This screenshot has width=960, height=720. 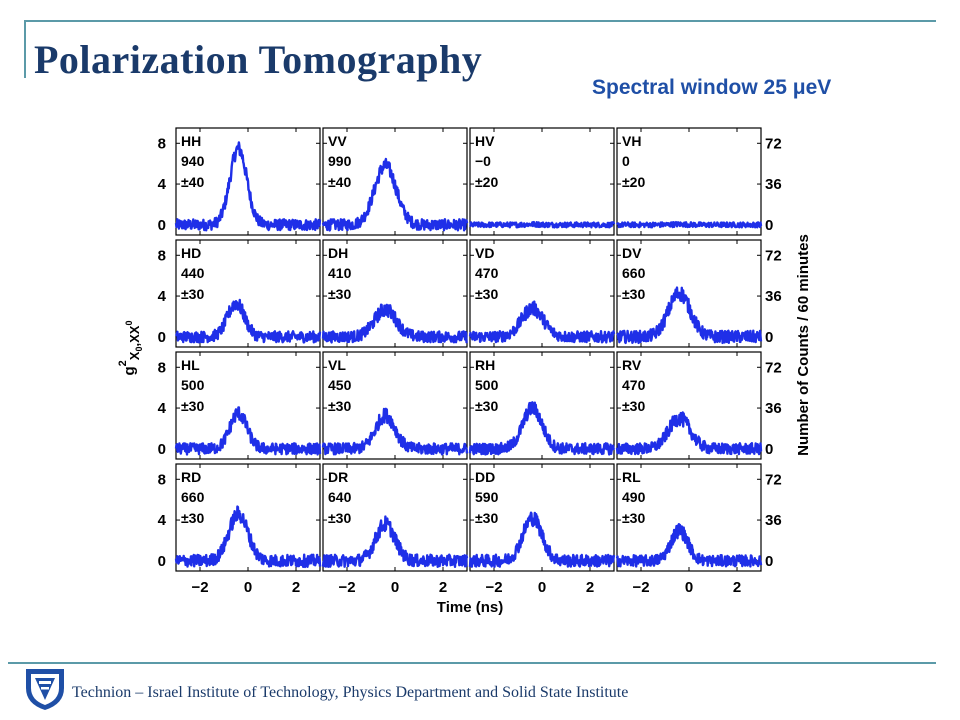 I want to click on panel-dr, so click(x=395, y=517).